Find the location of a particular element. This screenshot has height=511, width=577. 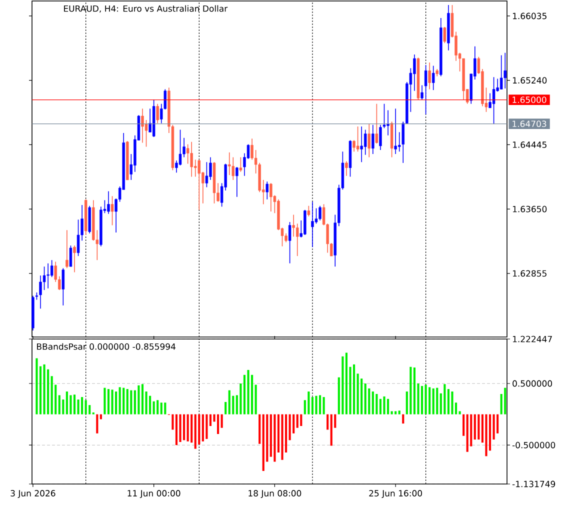

y-tick-label: 1.63650 is located at coordinates (529, 209).